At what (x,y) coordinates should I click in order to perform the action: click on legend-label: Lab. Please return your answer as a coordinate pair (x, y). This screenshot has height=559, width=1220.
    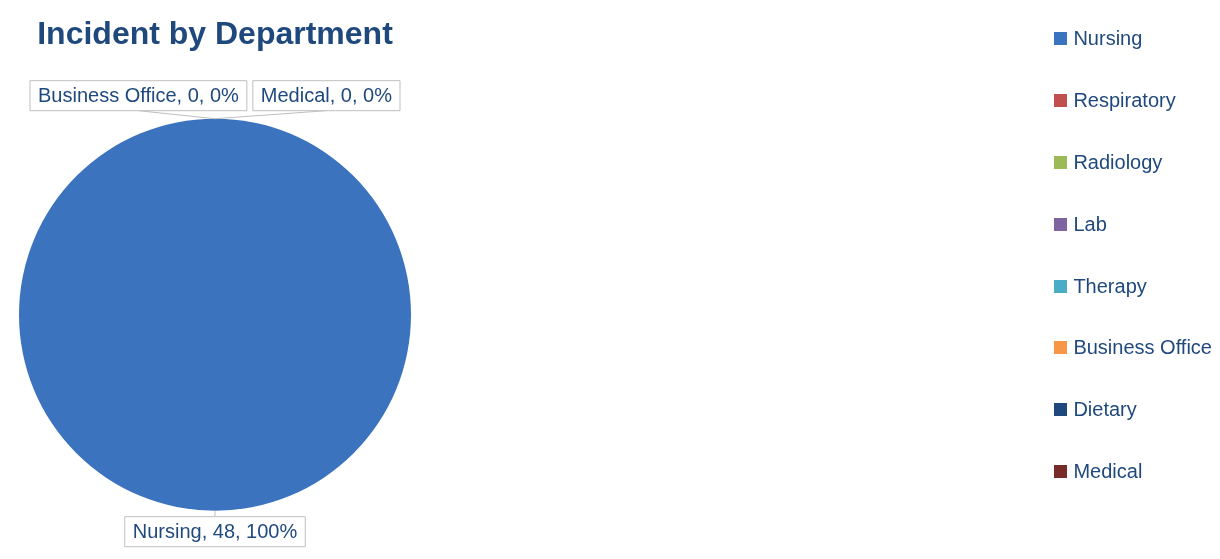
    Looking at the image, I should click on (1090, 224).